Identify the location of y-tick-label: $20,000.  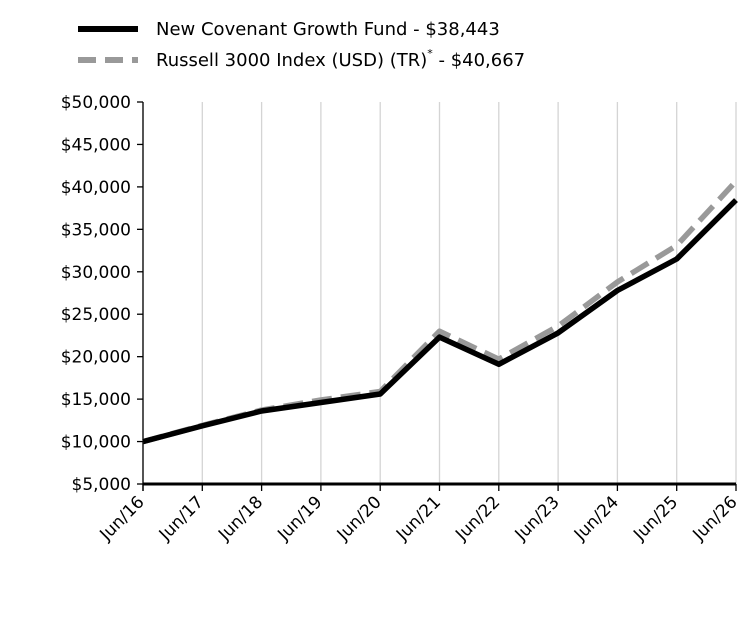
(96, 358).